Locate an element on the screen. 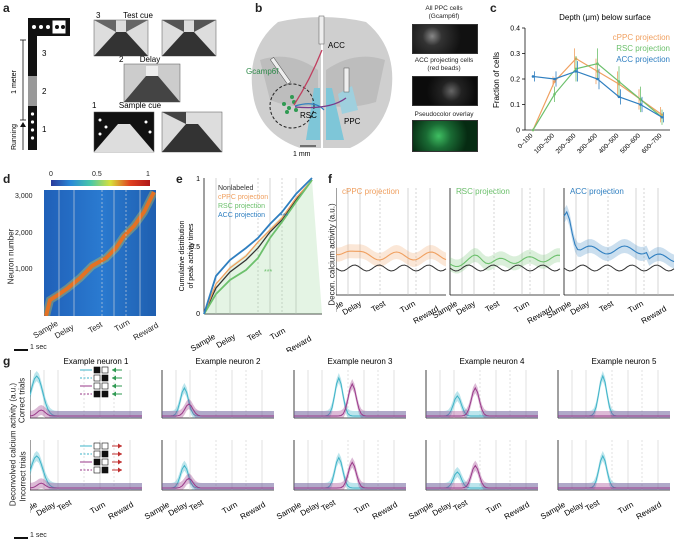  chart-c-legend: ACC projection is located at coordinates (643, 59).